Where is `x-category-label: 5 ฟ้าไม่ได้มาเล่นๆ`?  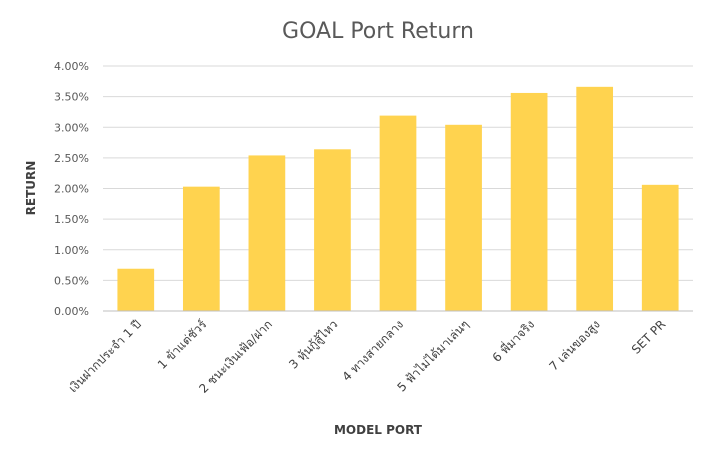
x-category-label: 5 ฟ้าไม่ได้มาเล่นๆ is located at coordinates (432, 355).